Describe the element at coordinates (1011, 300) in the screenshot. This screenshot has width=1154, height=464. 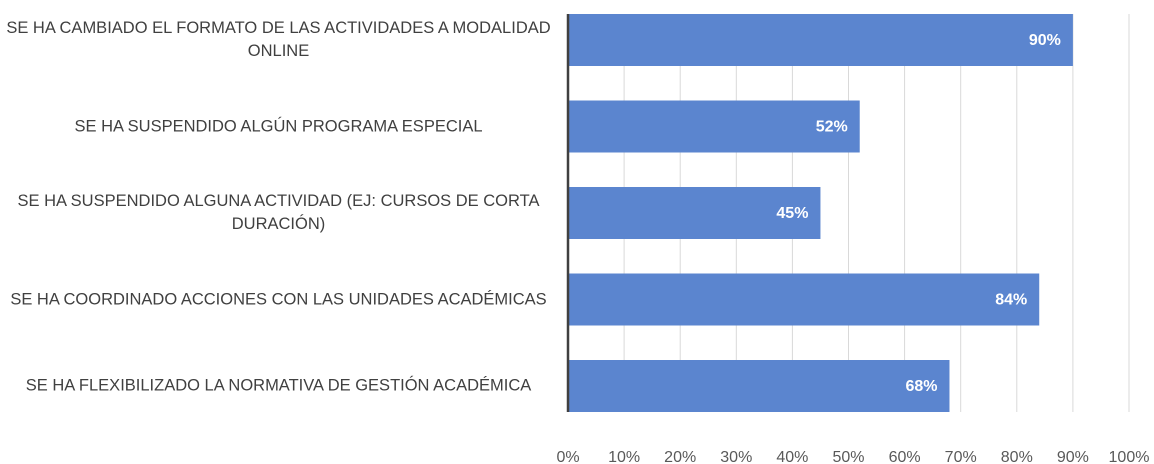
I see `value-label: 84%` at that location.